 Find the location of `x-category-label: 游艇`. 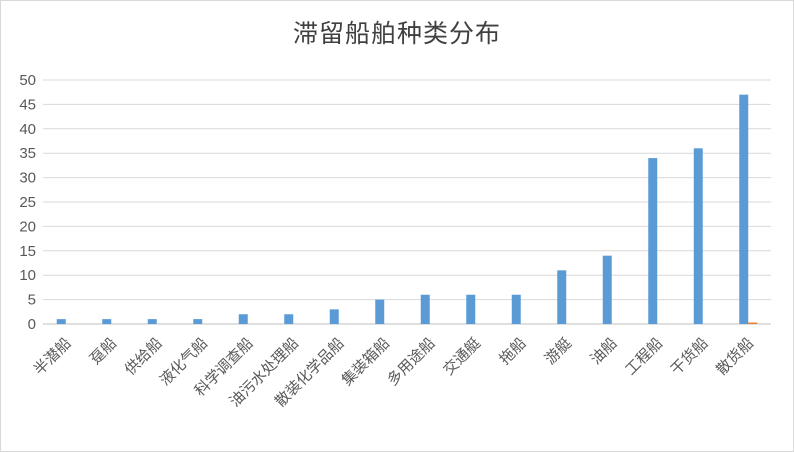

x-category-label: 游艇 is located at coordinates (558, 351).